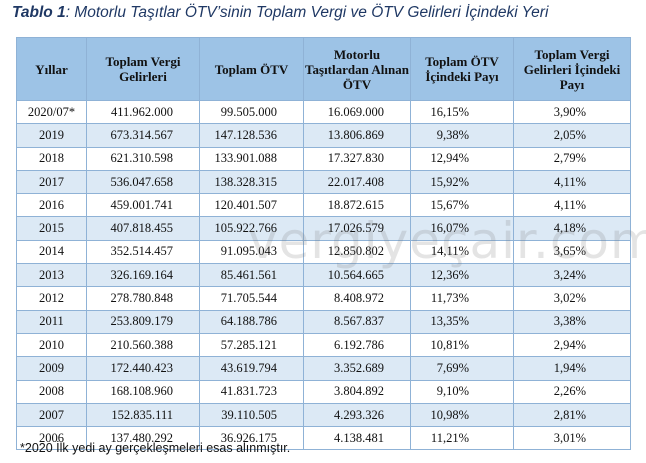  Describe the element at coordinates (251, 205) in the screenshot. I see `total-otv-cell: 120.401.507` at that location.